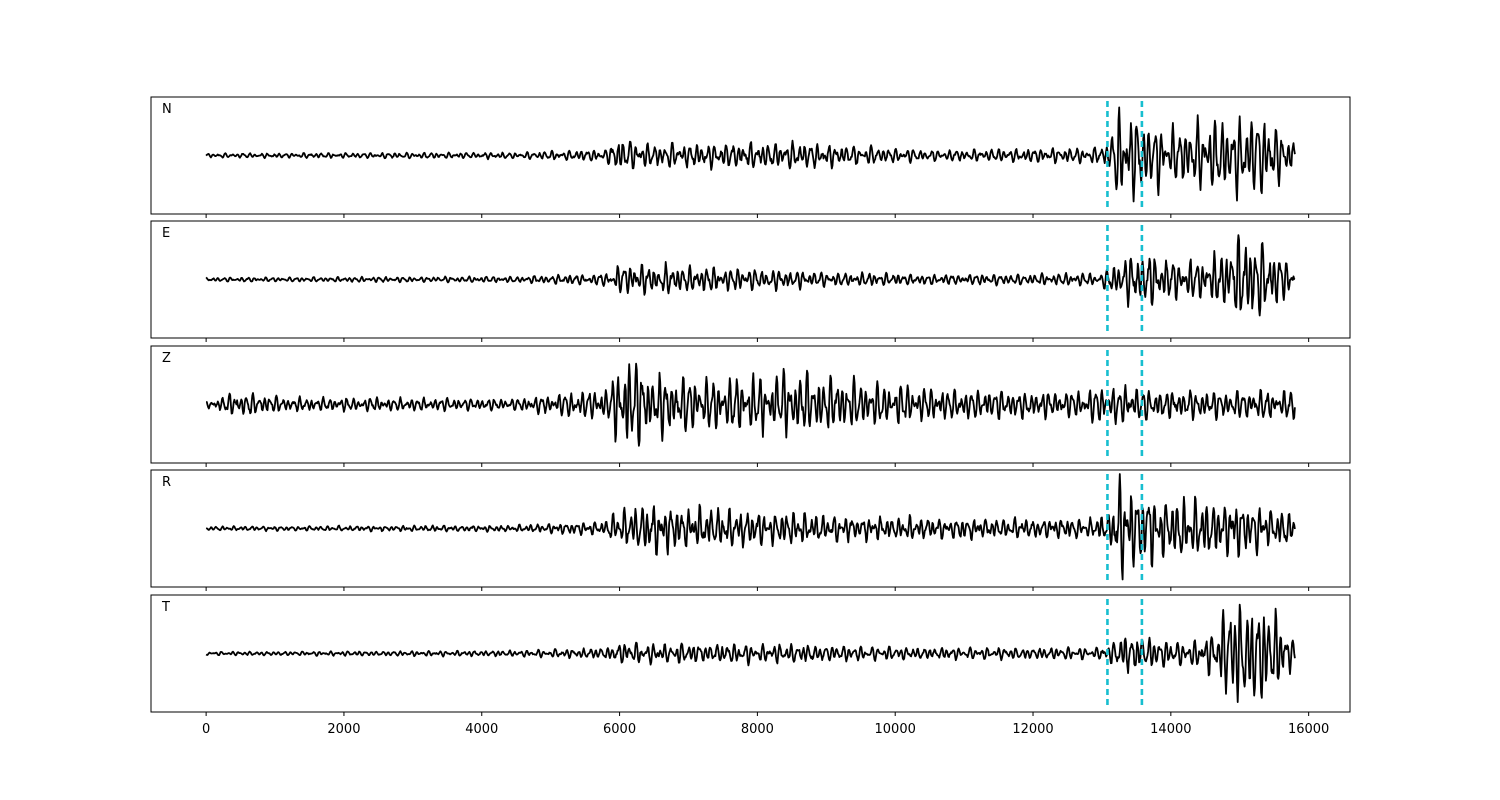  I want to click on trace-n, so click(750, 154).